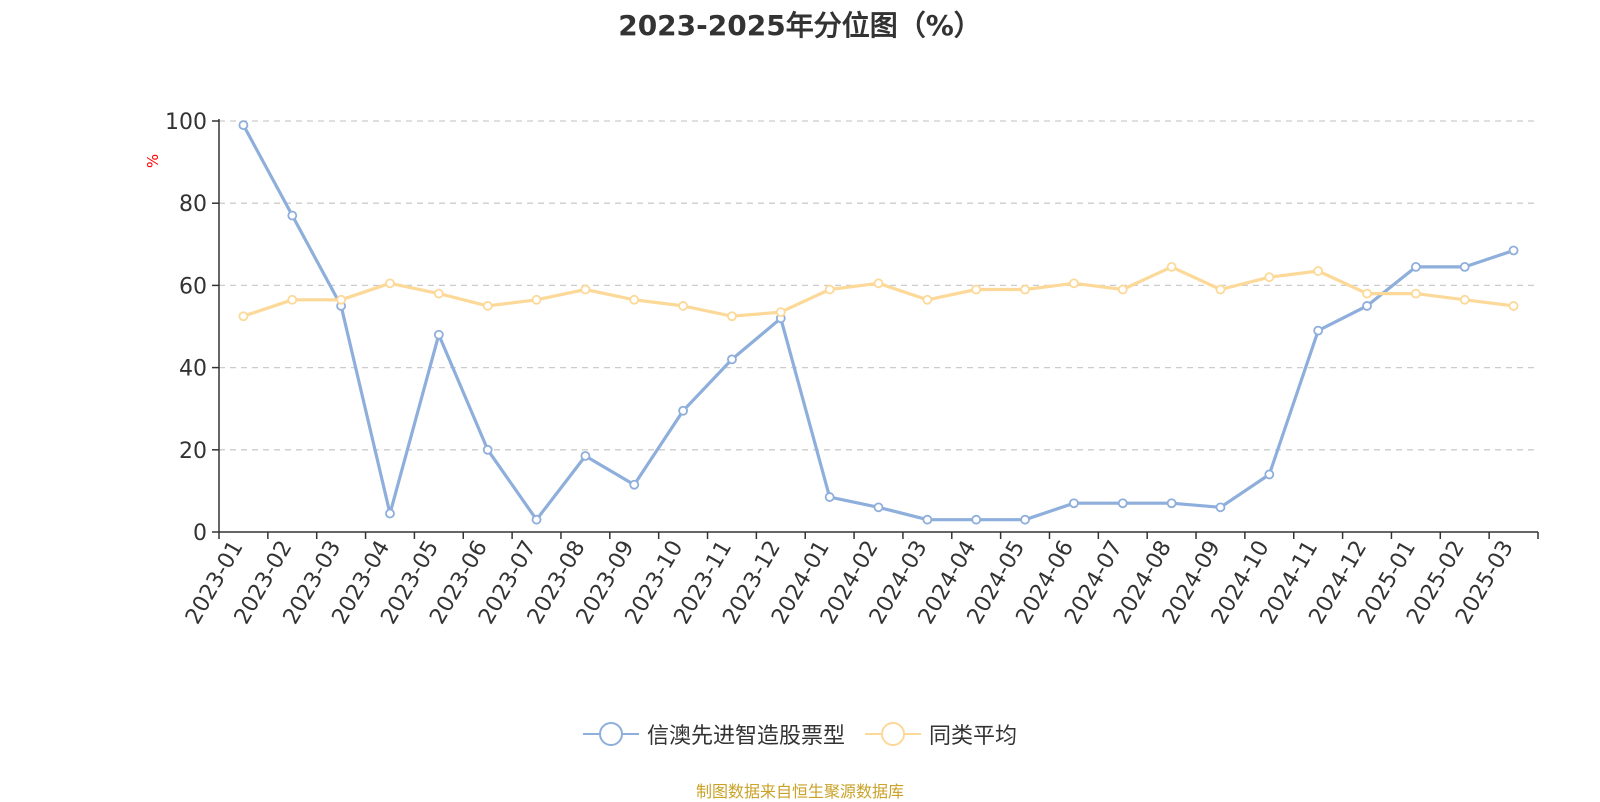 This screenshot has height=802, width=1600. I want to click on legend-item-series-2: 同类平均, so click(941, 734).